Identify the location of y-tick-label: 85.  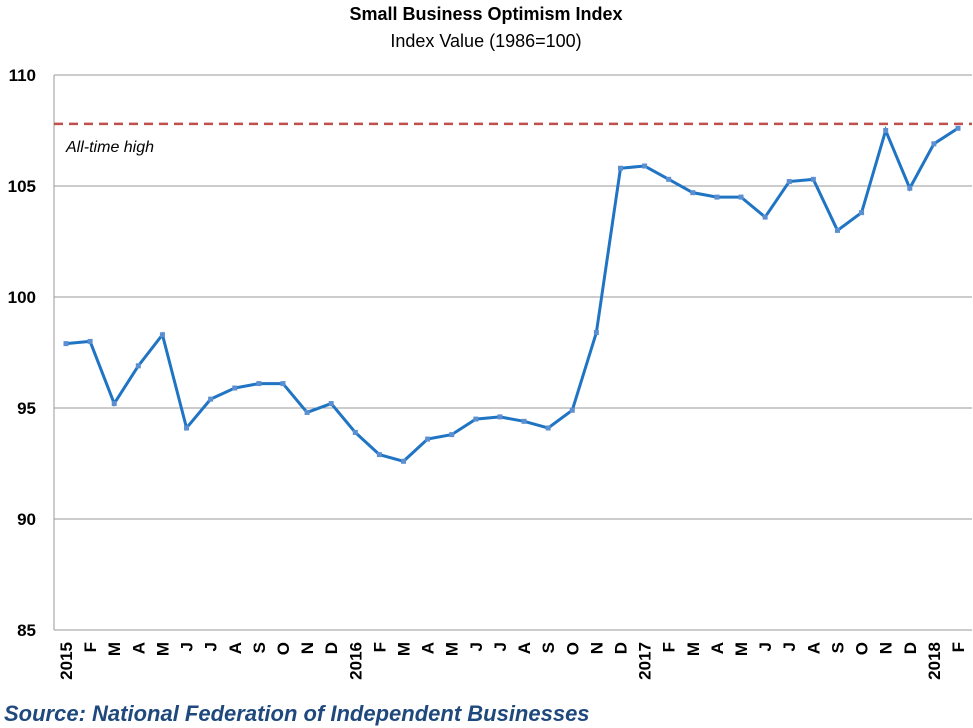
(26, 630).